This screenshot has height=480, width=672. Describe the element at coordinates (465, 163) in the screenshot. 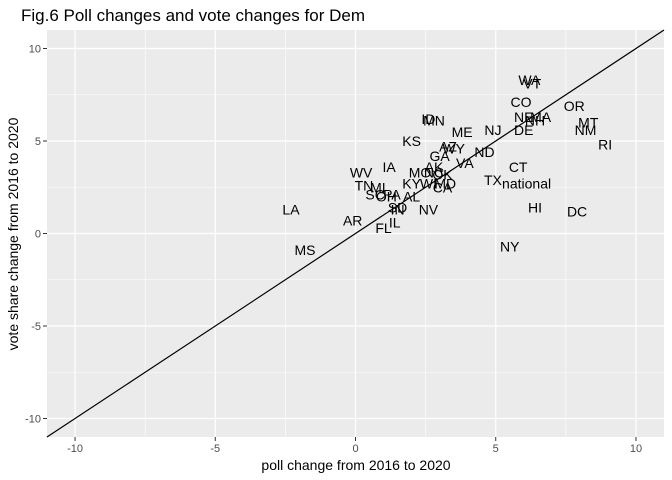

I see `point-label-va: VA` at that location.